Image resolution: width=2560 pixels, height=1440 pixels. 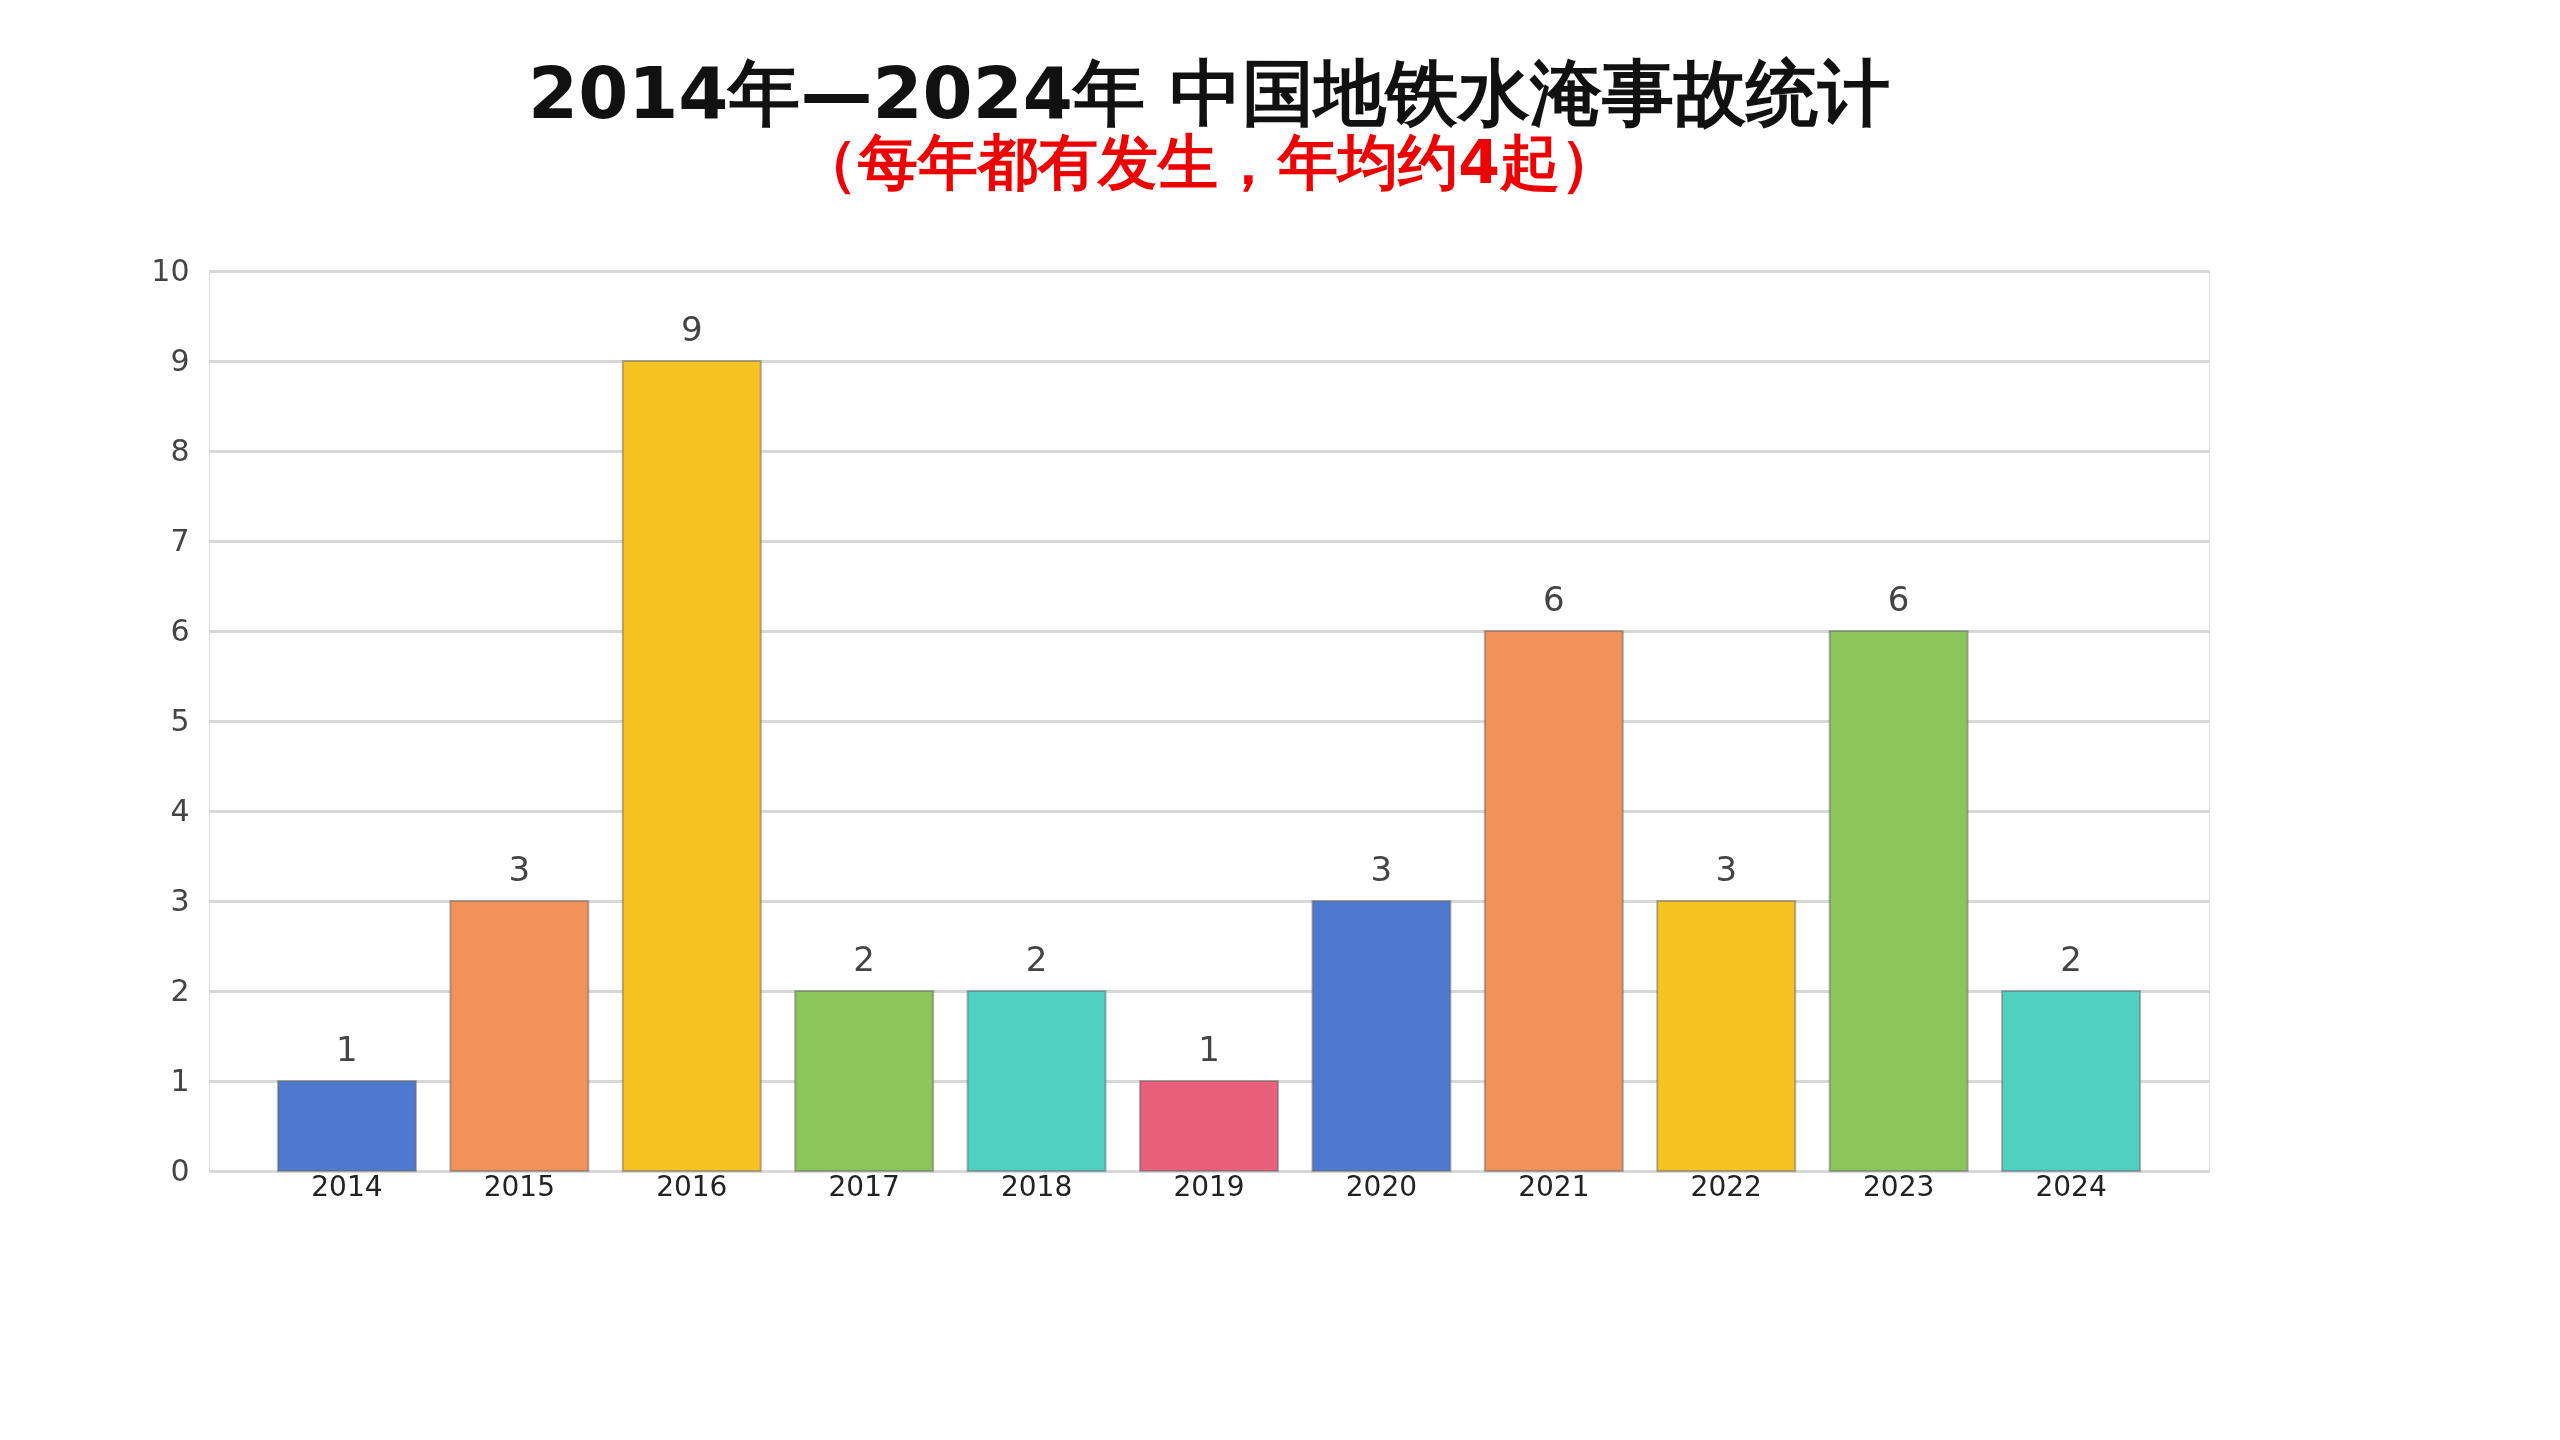 I want to click on x-tick-label: 2019, so click(x=1209, y=1186).